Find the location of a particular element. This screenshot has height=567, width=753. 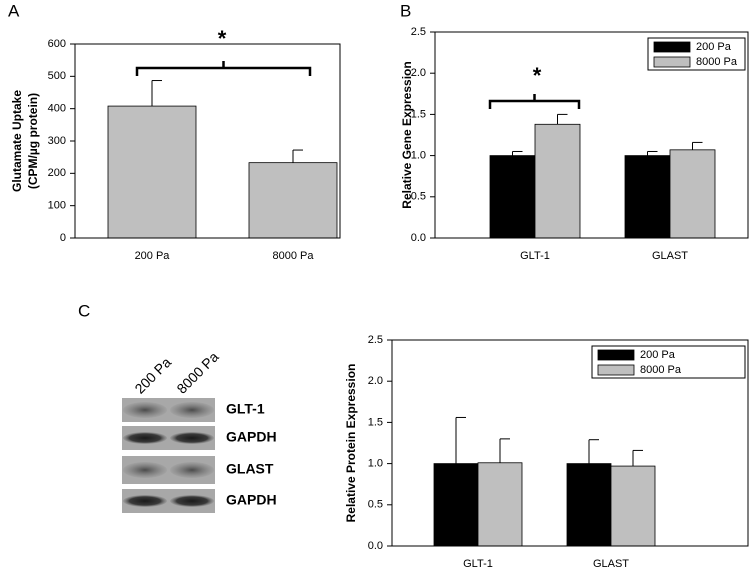

y-tick-label: 400 is located at coordinates (57, 109).